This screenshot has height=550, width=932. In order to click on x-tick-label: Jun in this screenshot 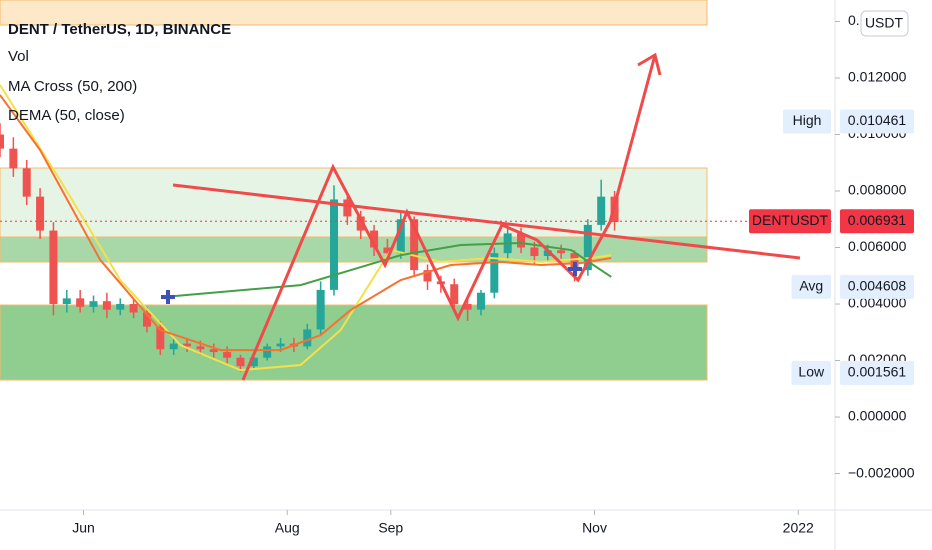, I will do `click(83, 528)`.